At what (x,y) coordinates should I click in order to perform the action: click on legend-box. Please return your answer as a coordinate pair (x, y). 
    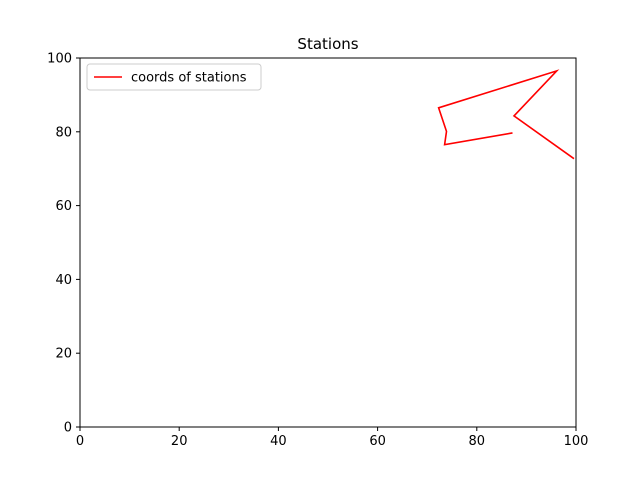
    Looking at the image, I should click on (174, 77).